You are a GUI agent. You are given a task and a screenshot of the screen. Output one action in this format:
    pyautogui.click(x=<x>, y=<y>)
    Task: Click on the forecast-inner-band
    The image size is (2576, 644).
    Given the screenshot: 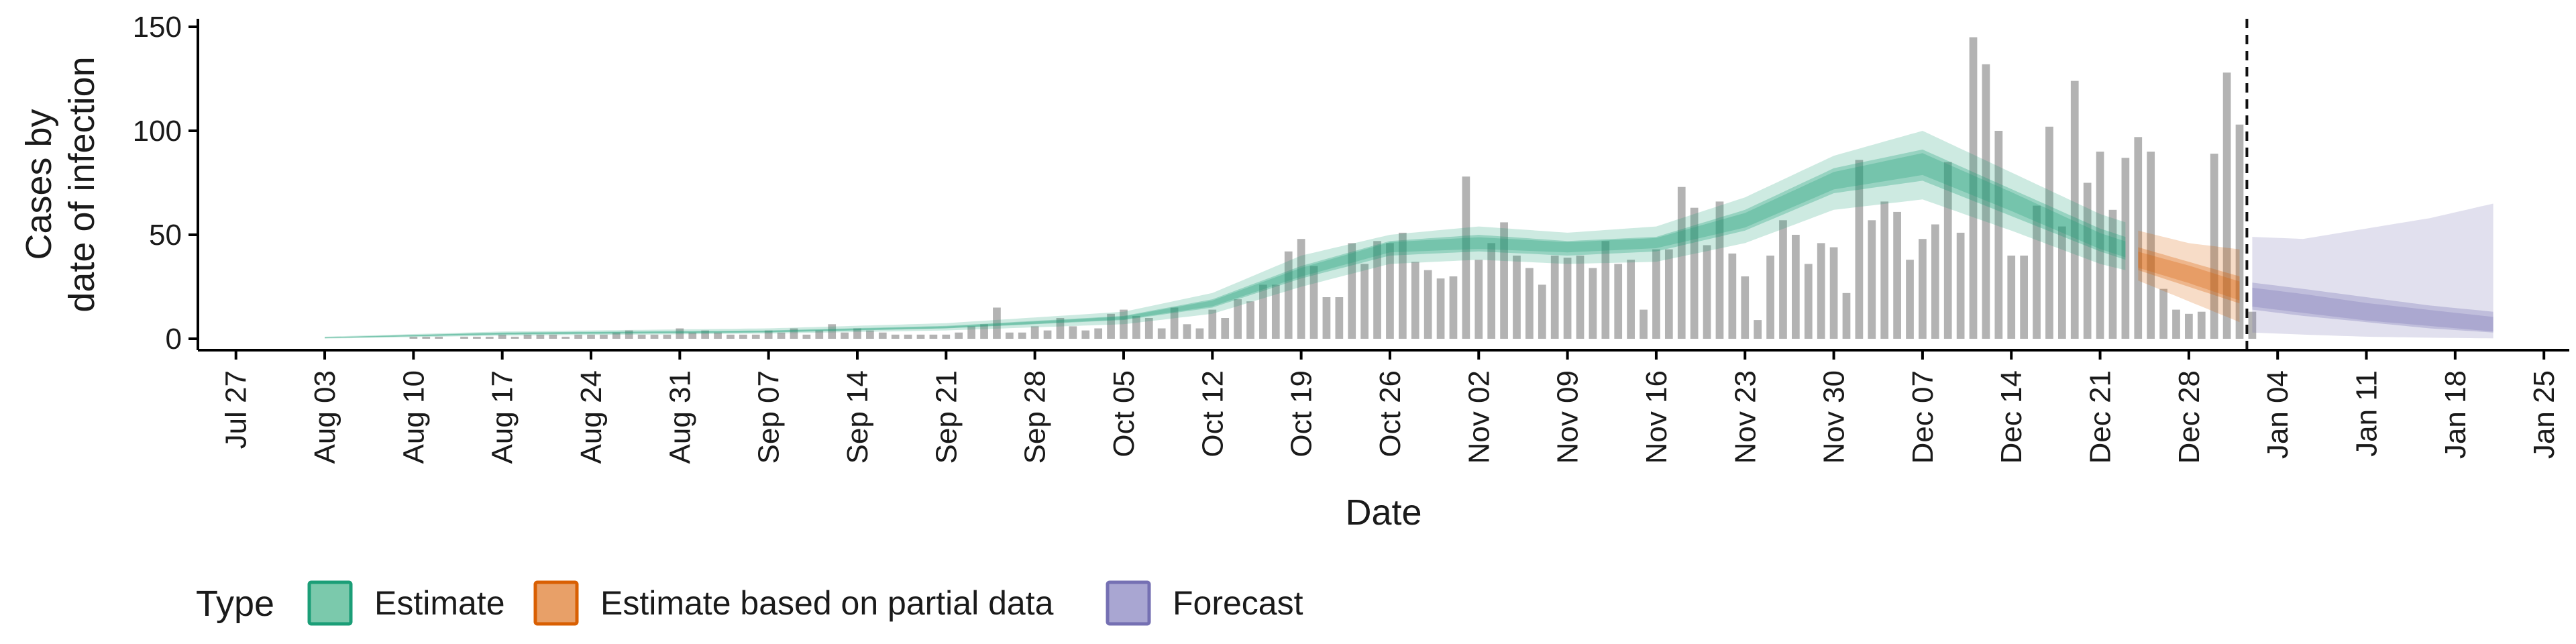 What is the action you would take?
    pyautogui.click(x=2372, y=307)
    